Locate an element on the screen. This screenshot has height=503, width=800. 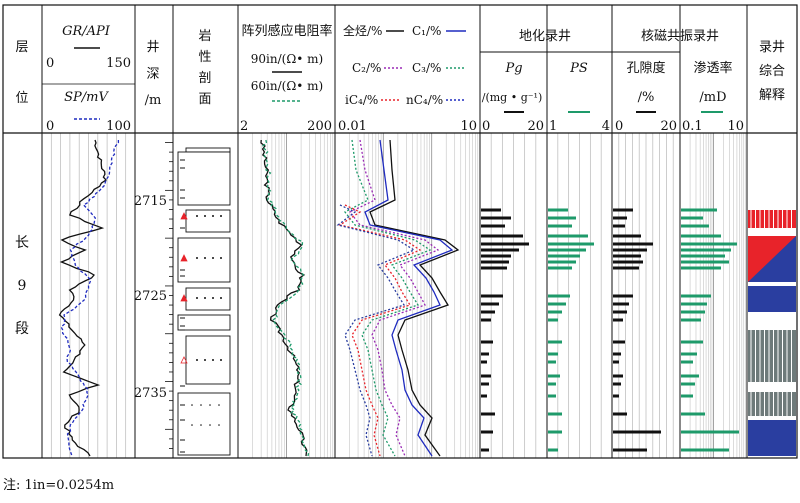
resist-60-curve is located at coordinates (285, 298).